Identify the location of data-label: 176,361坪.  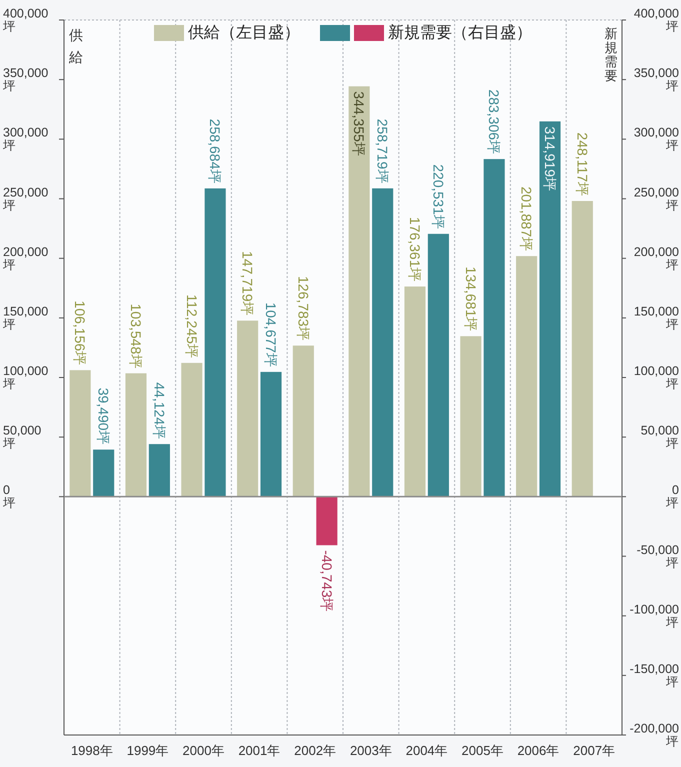
(414, 249).